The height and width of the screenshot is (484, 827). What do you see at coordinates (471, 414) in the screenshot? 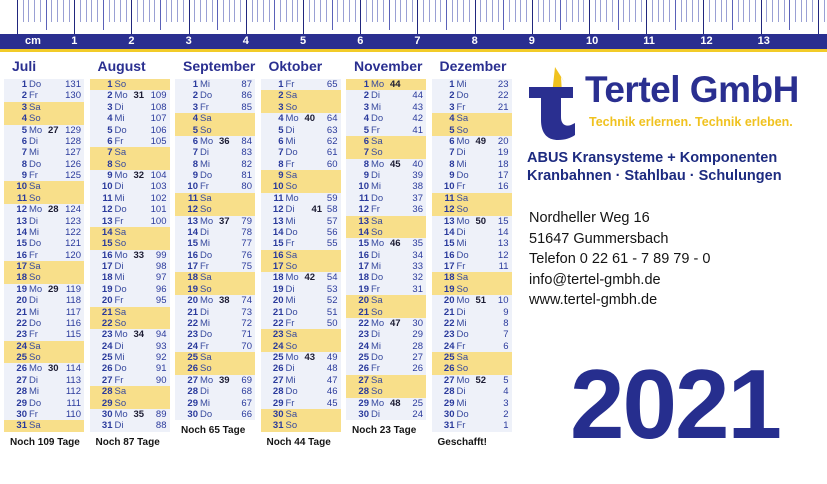
I see `day-row: 30 Do 2` at bounding box center [471, 414].